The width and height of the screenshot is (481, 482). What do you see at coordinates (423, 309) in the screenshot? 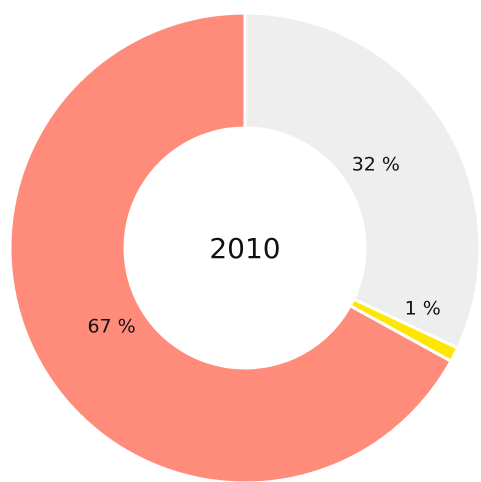
I see `slice-label: 1 %` at bounding box center [423, 309].